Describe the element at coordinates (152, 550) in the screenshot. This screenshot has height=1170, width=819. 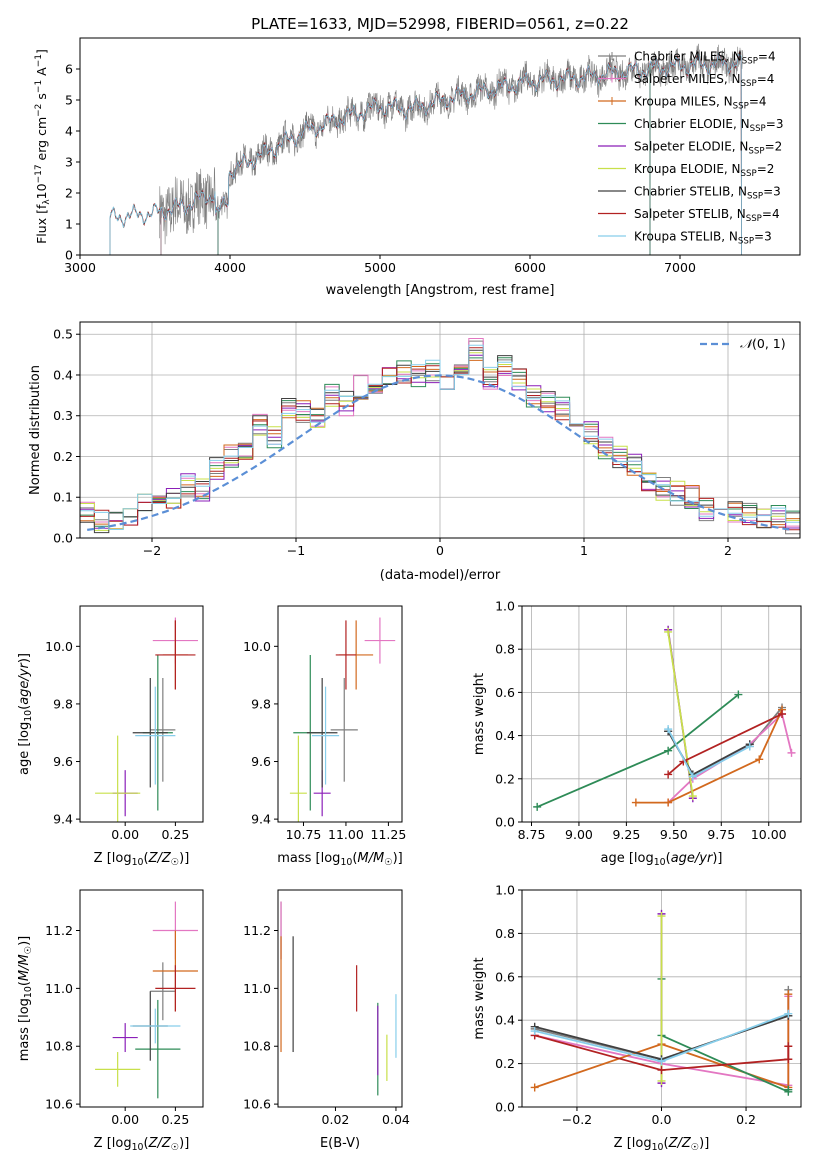
I see `x-tick-label: −2` at that location.